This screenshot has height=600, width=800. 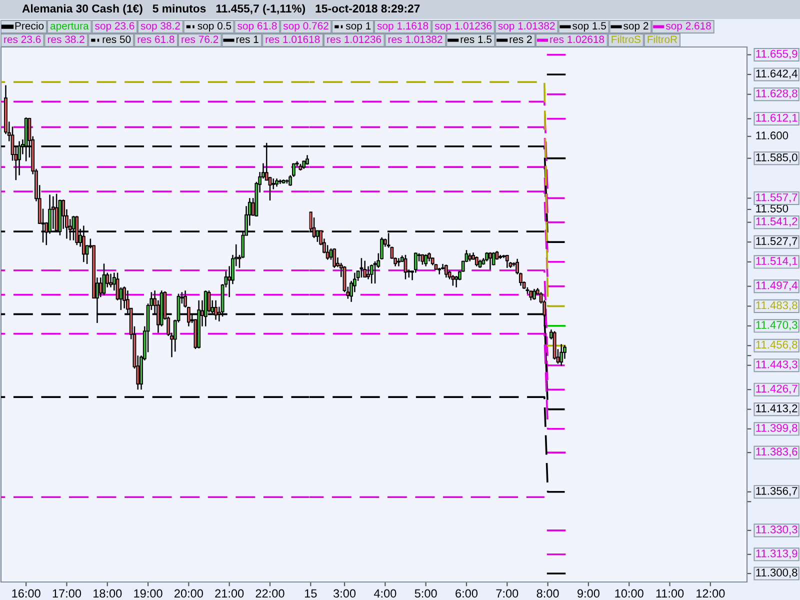 What do you see at coordinates (425, 593) in the screenshot?
I see `x-tick-label: 5:00` at bounding box center [425, 593].